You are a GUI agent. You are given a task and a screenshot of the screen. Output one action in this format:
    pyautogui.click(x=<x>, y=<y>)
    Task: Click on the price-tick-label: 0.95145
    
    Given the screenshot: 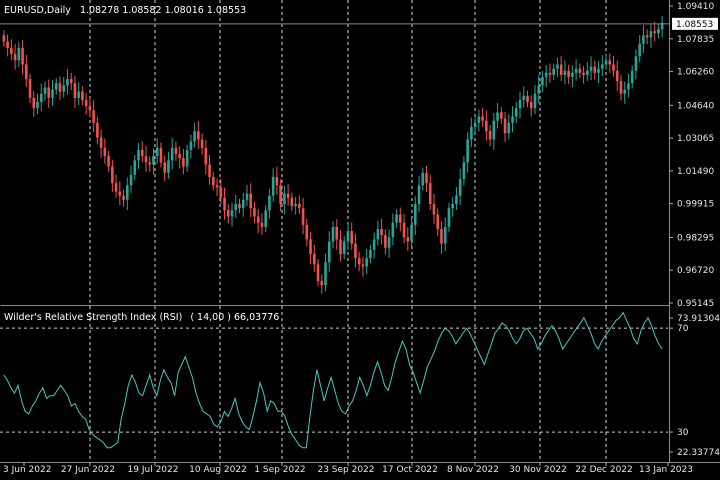 What is the action you would take?
    pyautogui.click(x=695, y=304)
    